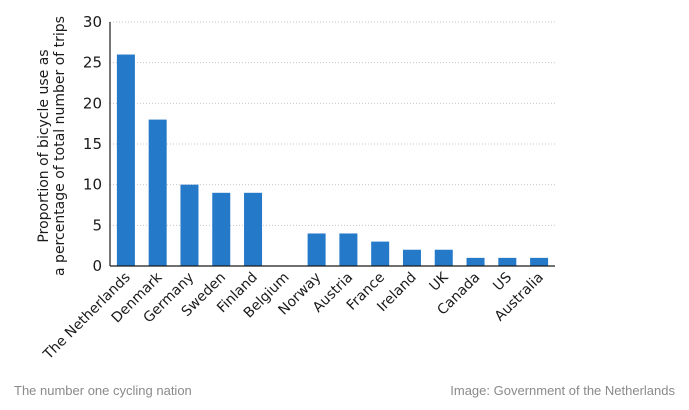  I want to click on footer-credit: Image: Government of the Netherlands, so click(562, 390).